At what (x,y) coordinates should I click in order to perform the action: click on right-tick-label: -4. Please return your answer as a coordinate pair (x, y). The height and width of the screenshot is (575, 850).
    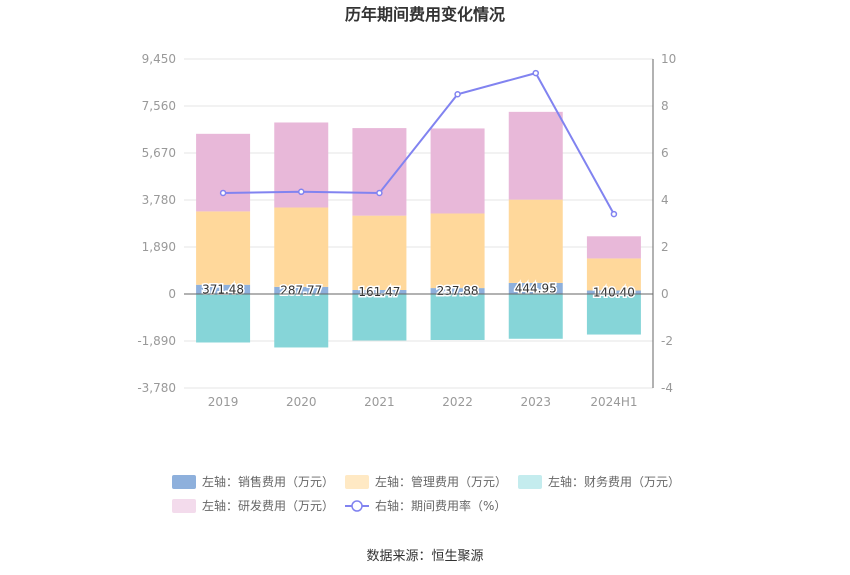
    Looking at the image, I should click on (667, 388).